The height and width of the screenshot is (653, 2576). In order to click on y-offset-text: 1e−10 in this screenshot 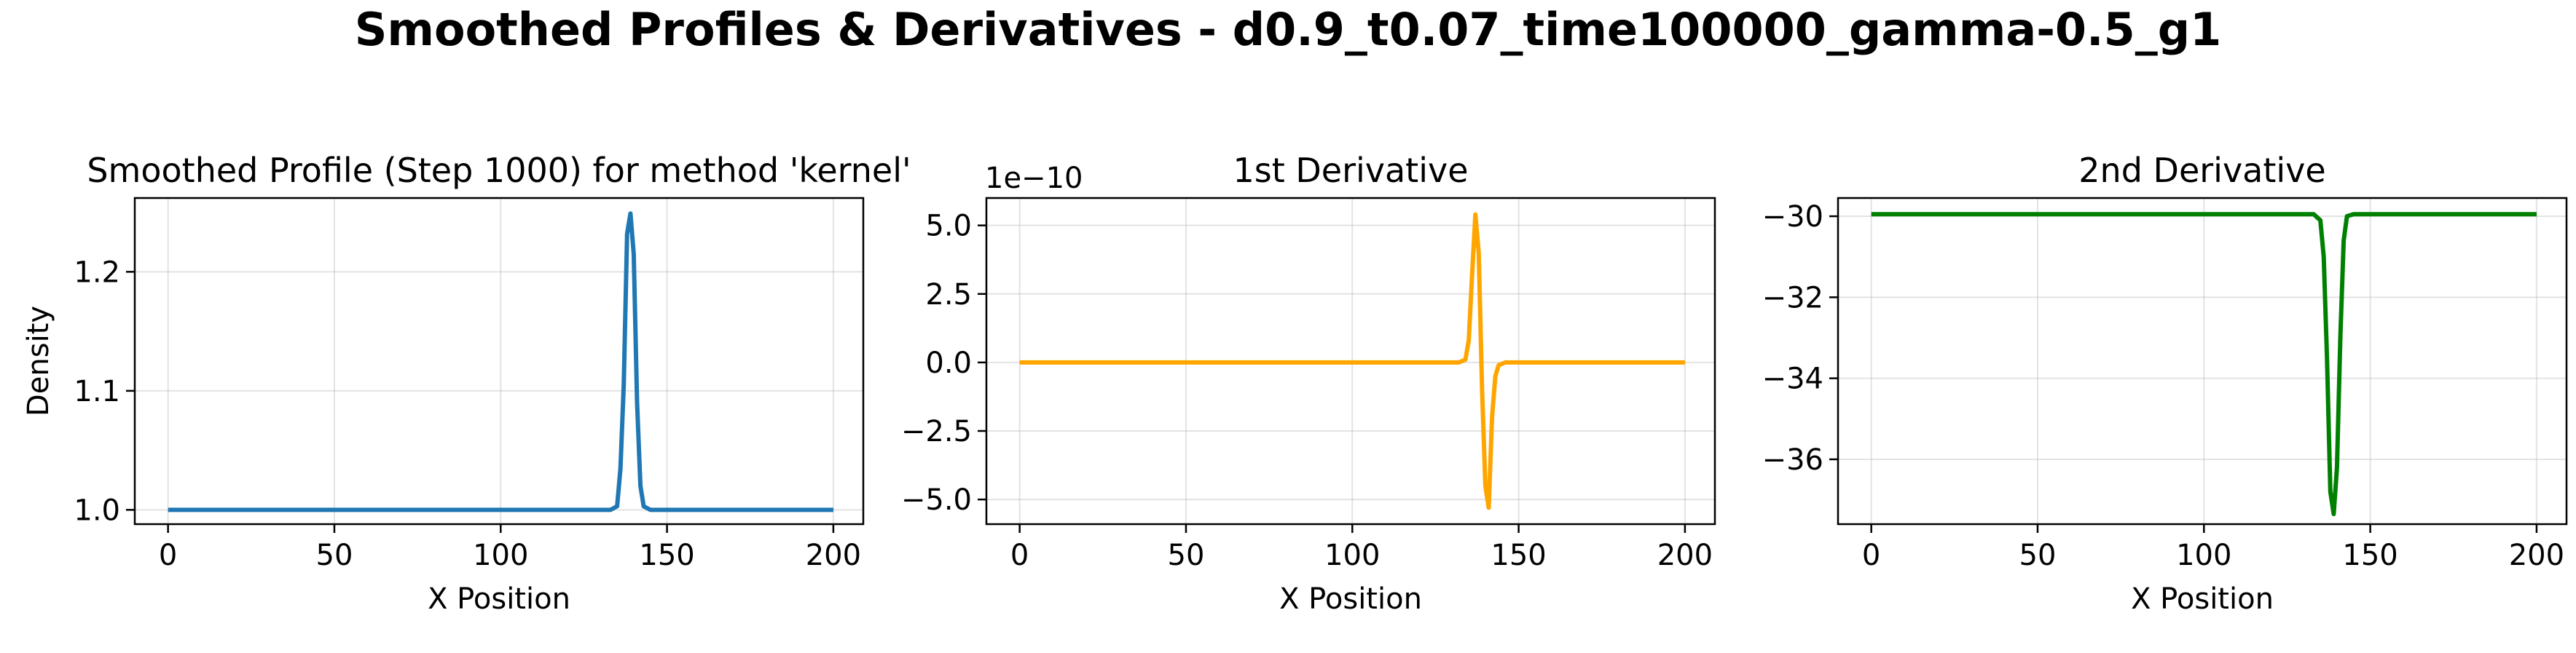, I will do `click(1034, 178)`.